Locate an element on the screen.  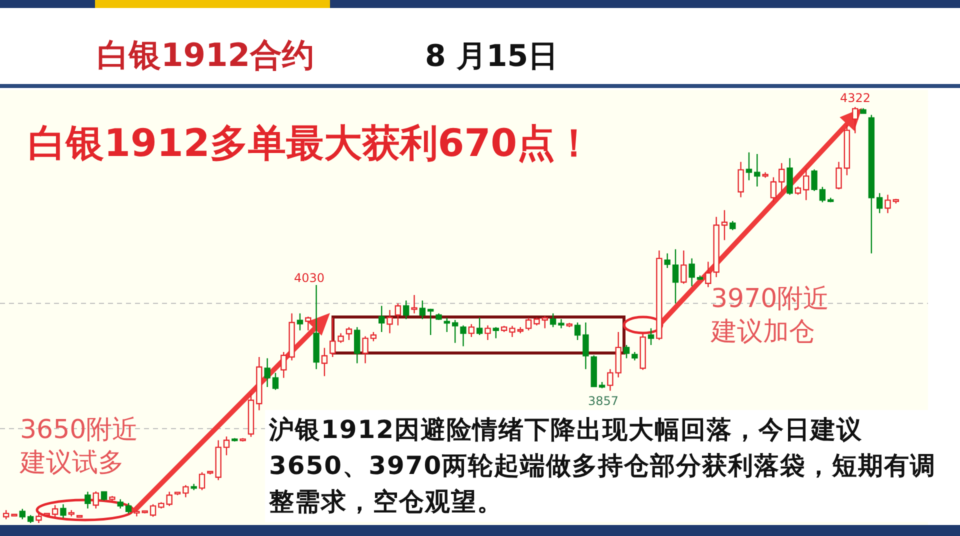
annotation: 3650附近建议试多 is located at coordinates (80, 447).